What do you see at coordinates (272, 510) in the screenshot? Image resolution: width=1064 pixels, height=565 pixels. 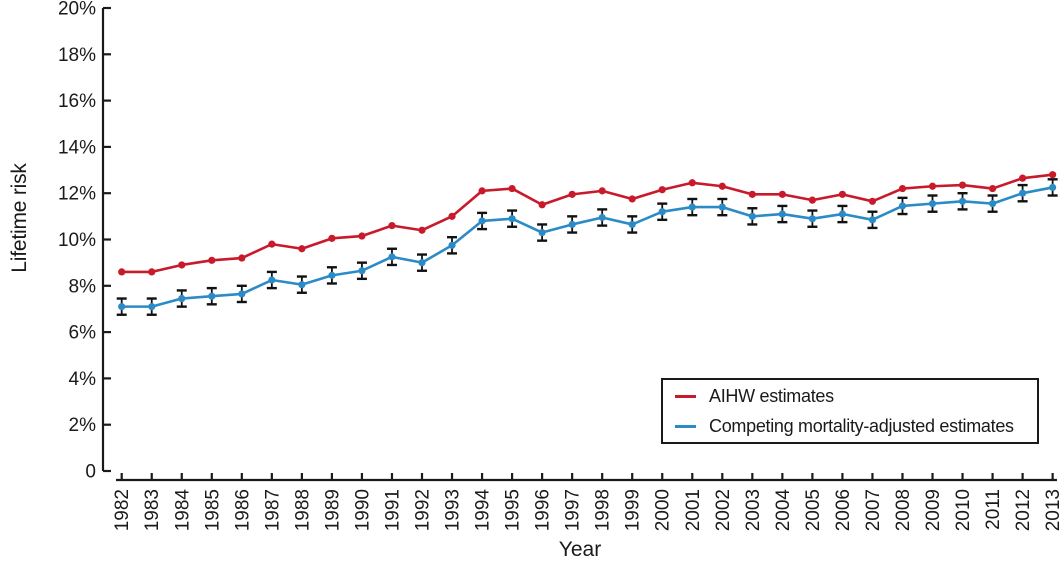 I see `svg-text: 1987` at bounding box center [272, 510].